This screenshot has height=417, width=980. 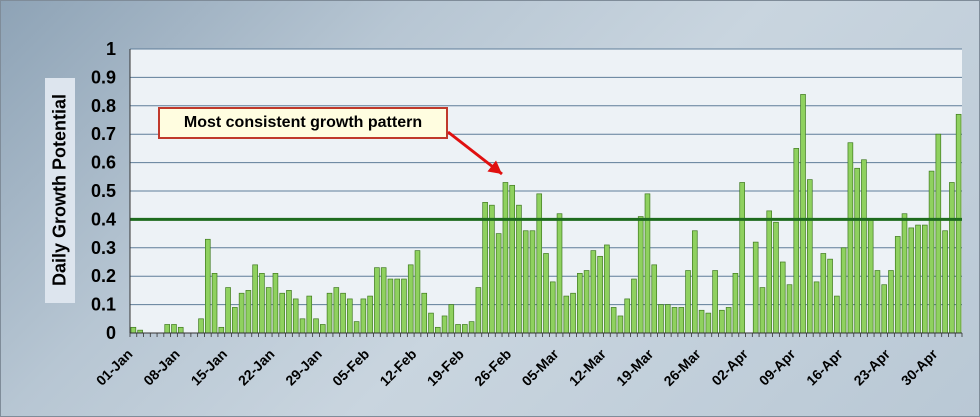 What do you see at coordinates (103, 305) in the screenshot?
I see `y-tick-label: 0.1` at bounding box center [103, 305].